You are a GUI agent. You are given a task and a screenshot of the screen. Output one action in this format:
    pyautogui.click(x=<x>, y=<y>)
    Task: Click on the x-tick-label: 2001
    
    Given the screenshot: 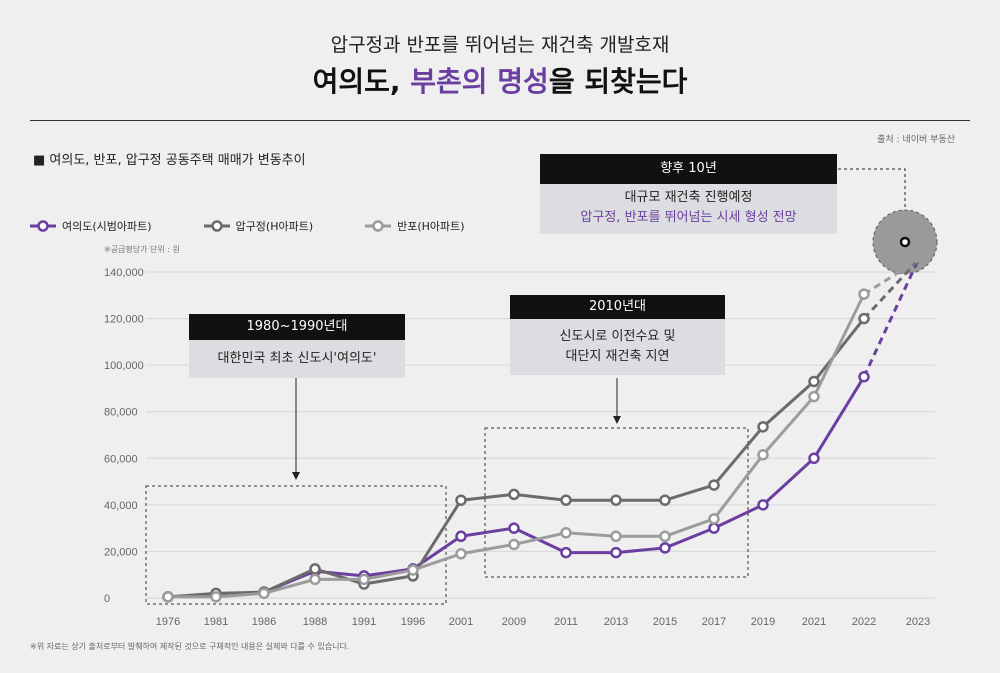 What is the action you would take?
    pyautogui.click(x=461, y=622)
    